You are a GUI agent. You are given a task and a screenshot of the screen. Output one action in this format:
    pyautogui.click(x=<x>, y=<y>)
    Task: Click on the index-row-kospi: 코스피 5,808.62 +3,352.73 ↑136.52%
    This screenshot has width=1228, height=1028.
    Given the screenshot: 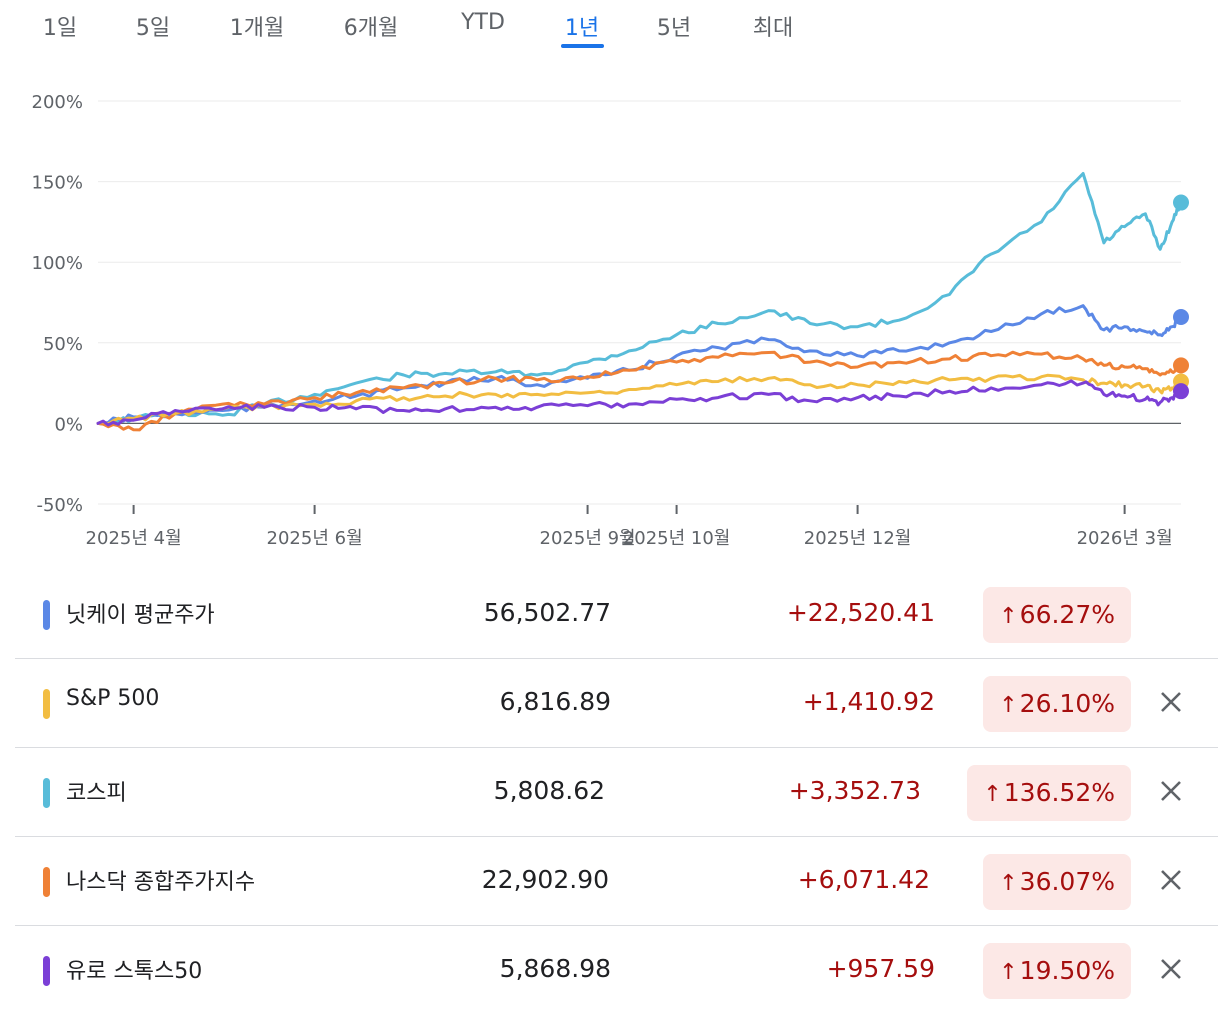 What is the action you would take?
    pyautogui.click(x=616, y=792)
    